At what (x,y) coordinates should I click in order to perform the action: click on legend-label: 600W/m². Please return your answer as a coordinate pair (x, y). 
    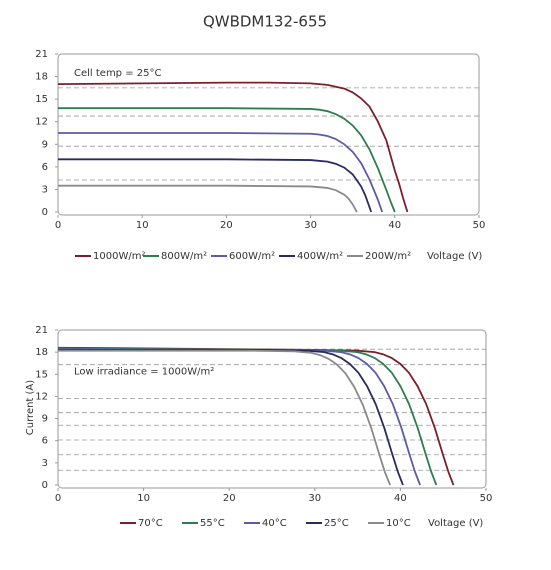
    Looking at the image, I should click on (252, 256).